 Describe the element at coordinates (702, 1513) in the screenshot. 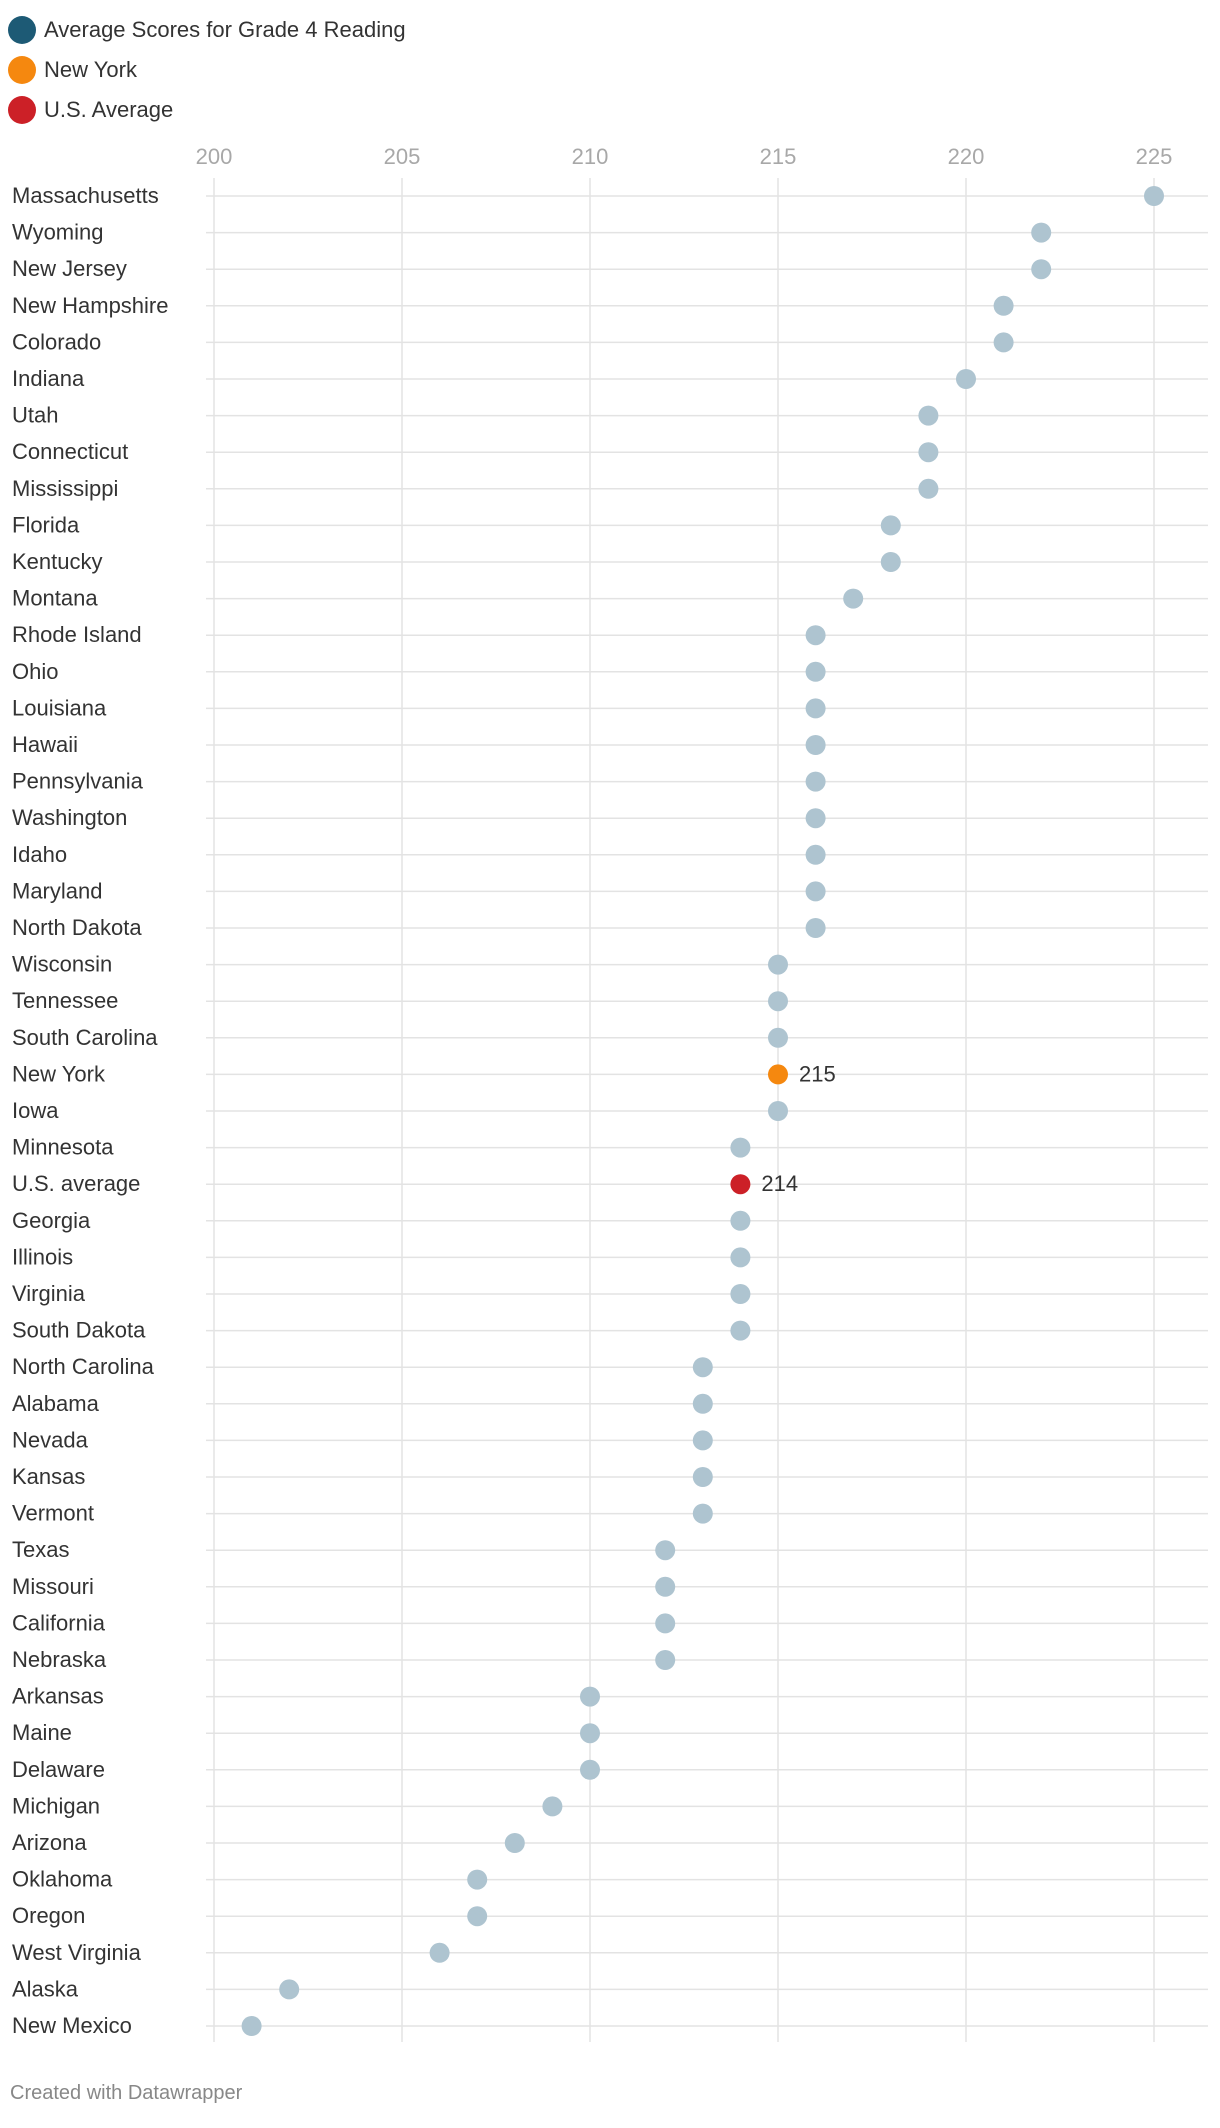

I see `dot-vermont` at that location.